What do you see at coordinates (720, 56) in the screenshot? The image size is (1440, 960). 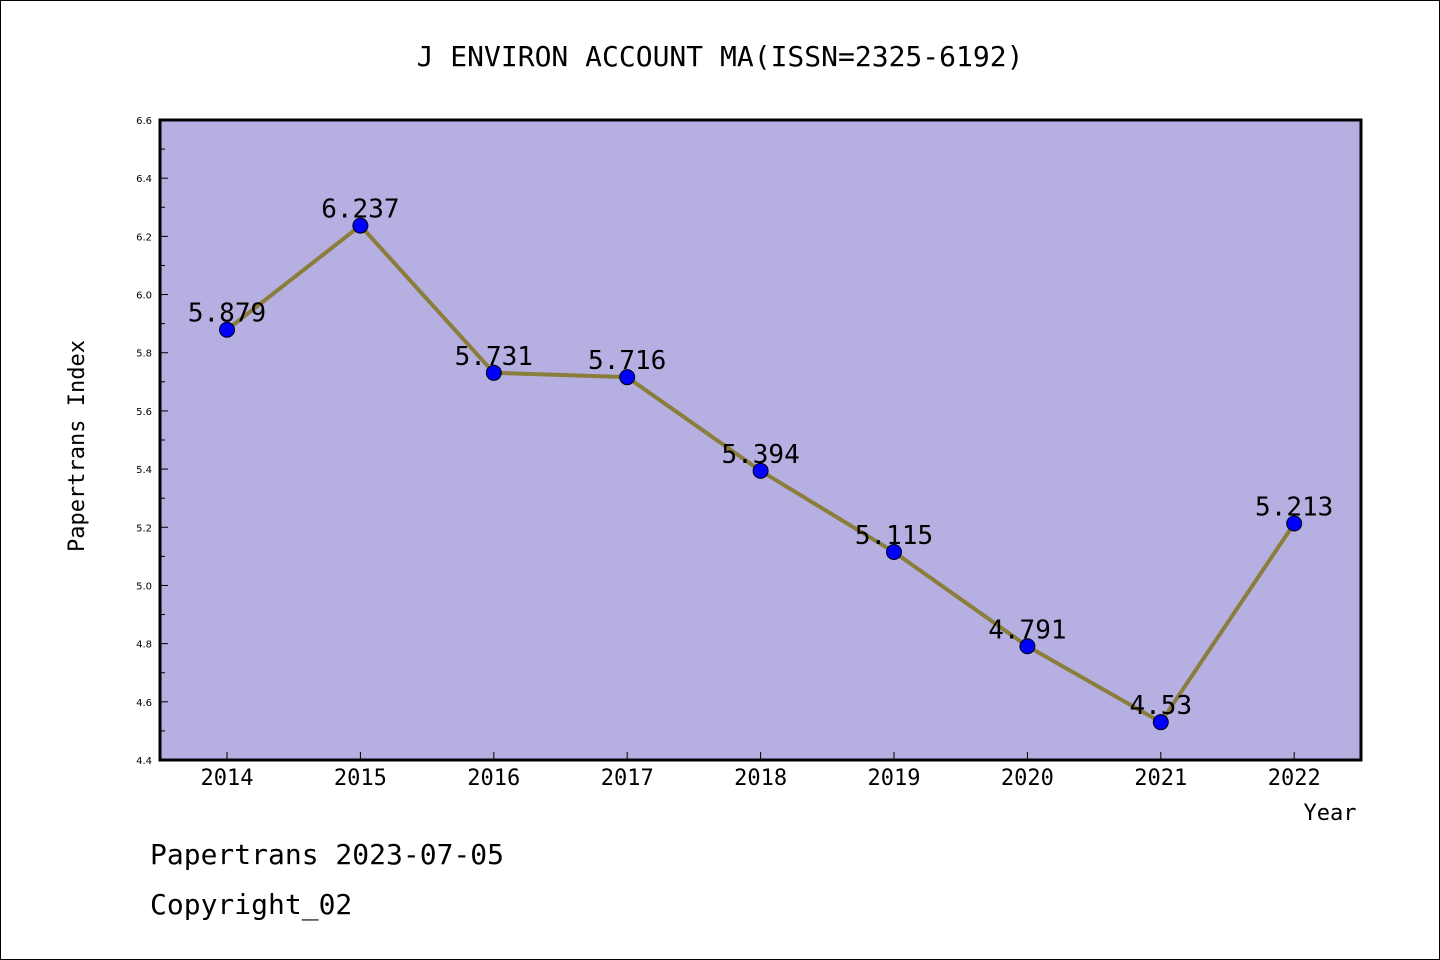 I see `chart-title: J ENVIRON ACCOUNT MA(ISSN=2325-6192)` at bounding box center [720, 56].